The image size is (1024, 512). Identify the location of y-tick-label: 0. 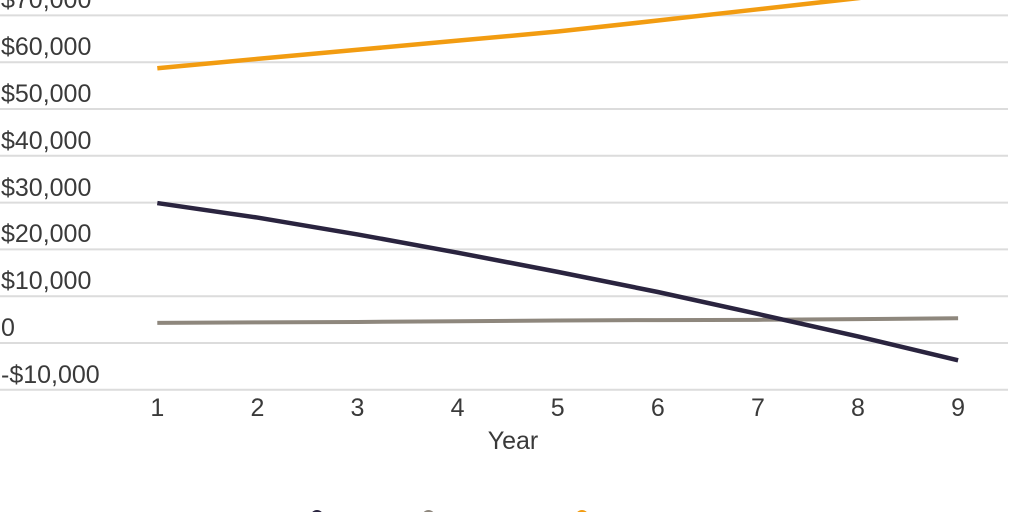
(8, 328).